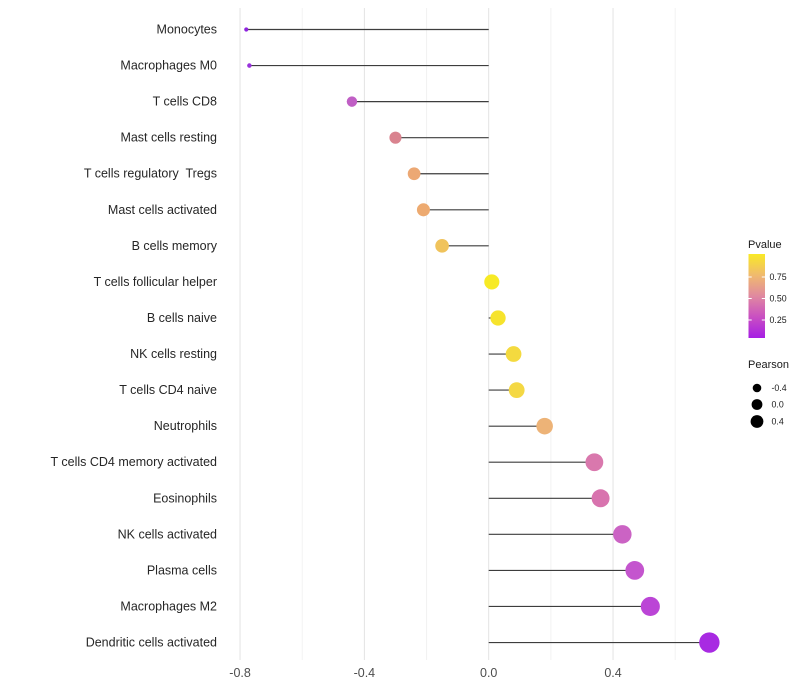 The width and height of the screenshot is (800, 700). Describe the element at coordinates (167, 534) in the screenshot. I see `y-axis-category-label: NK cells activated` at that location.